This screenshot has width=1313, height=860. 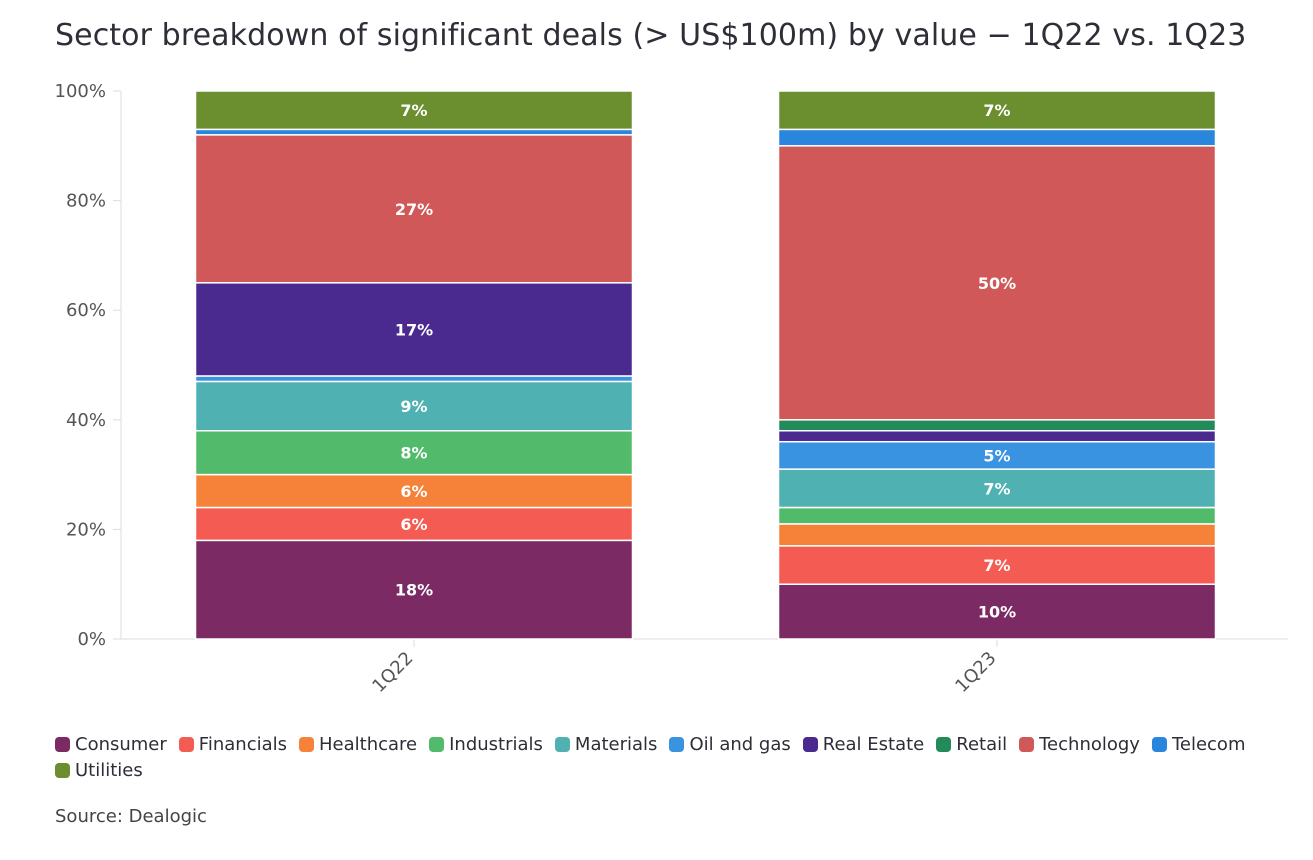 What do you see at coordinates (1089, 744) in the screenshot?
I see `legend-label: Technology` at bounding box center [1089, 744].